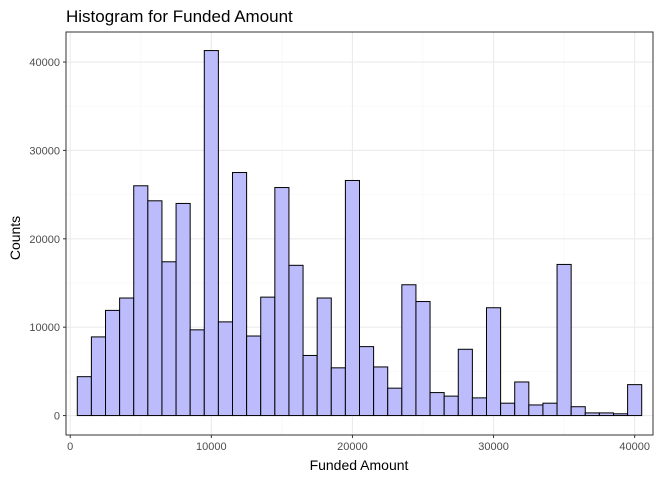  I want to click on x-tick-label: 30000, so click(493, 447).